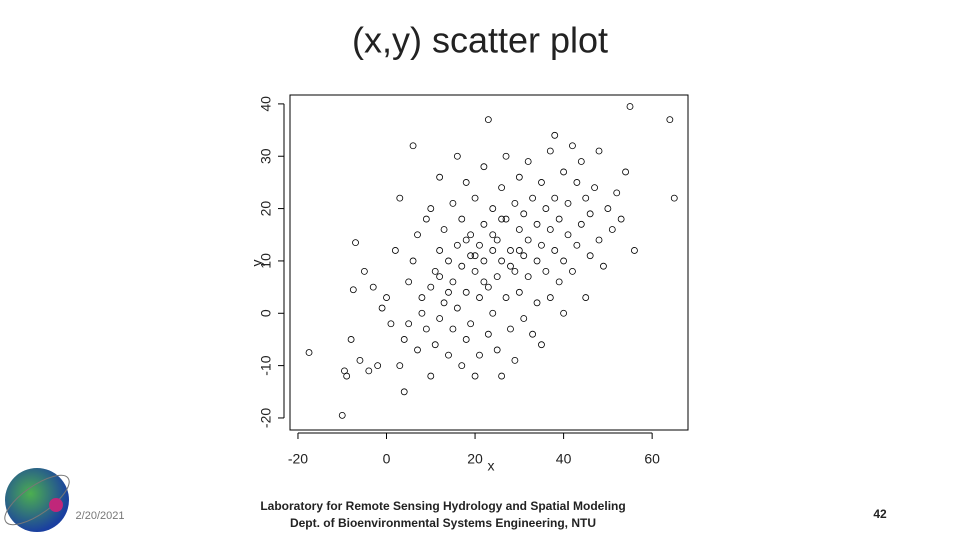 The height and width of the screenshot is (540, 960). I want to click on x-axis-label: x, so click(491, 466).